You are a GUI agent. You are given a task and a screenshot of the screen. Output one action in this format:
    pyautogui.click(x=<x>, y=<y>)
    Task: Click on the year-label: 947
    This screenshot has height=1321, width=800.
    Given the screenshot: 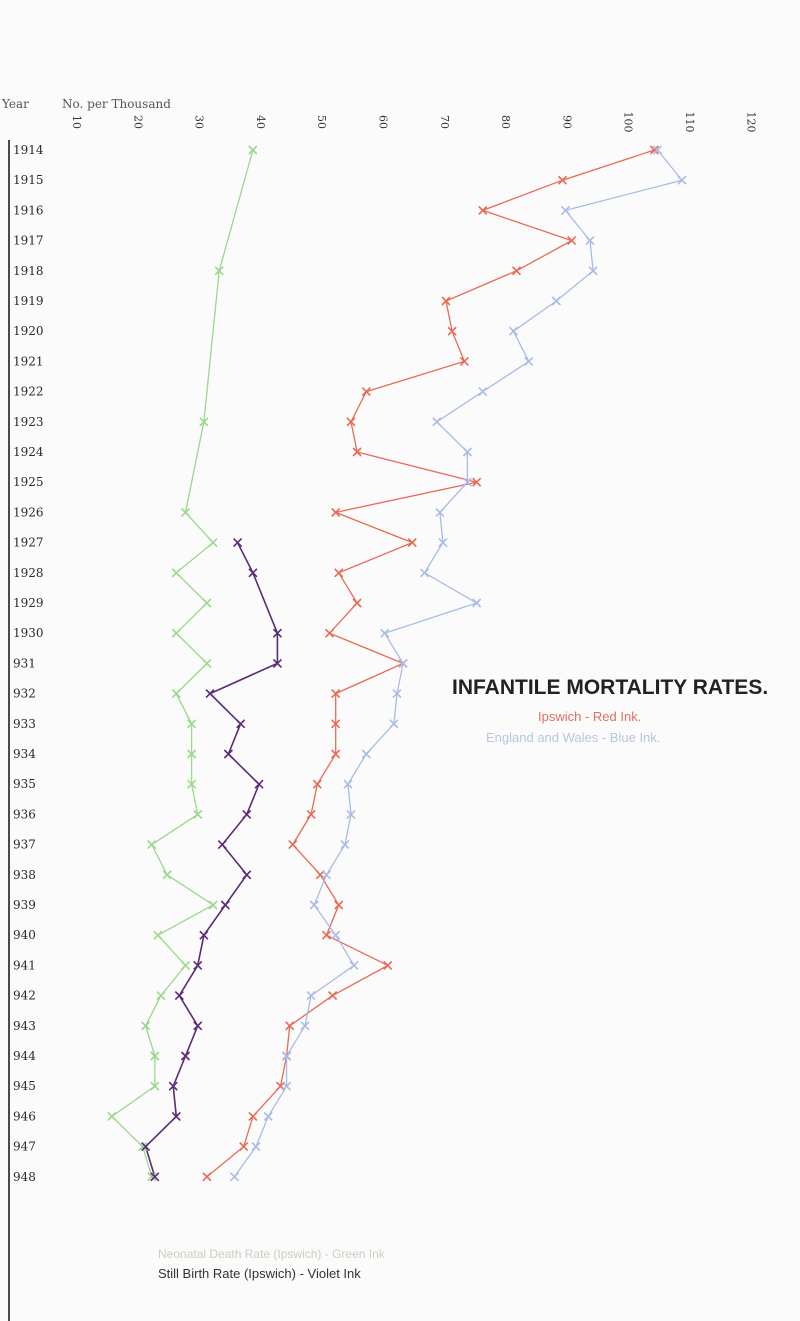 What is the action you would take?
    pyautogui.click(x=24, y=1147)
    